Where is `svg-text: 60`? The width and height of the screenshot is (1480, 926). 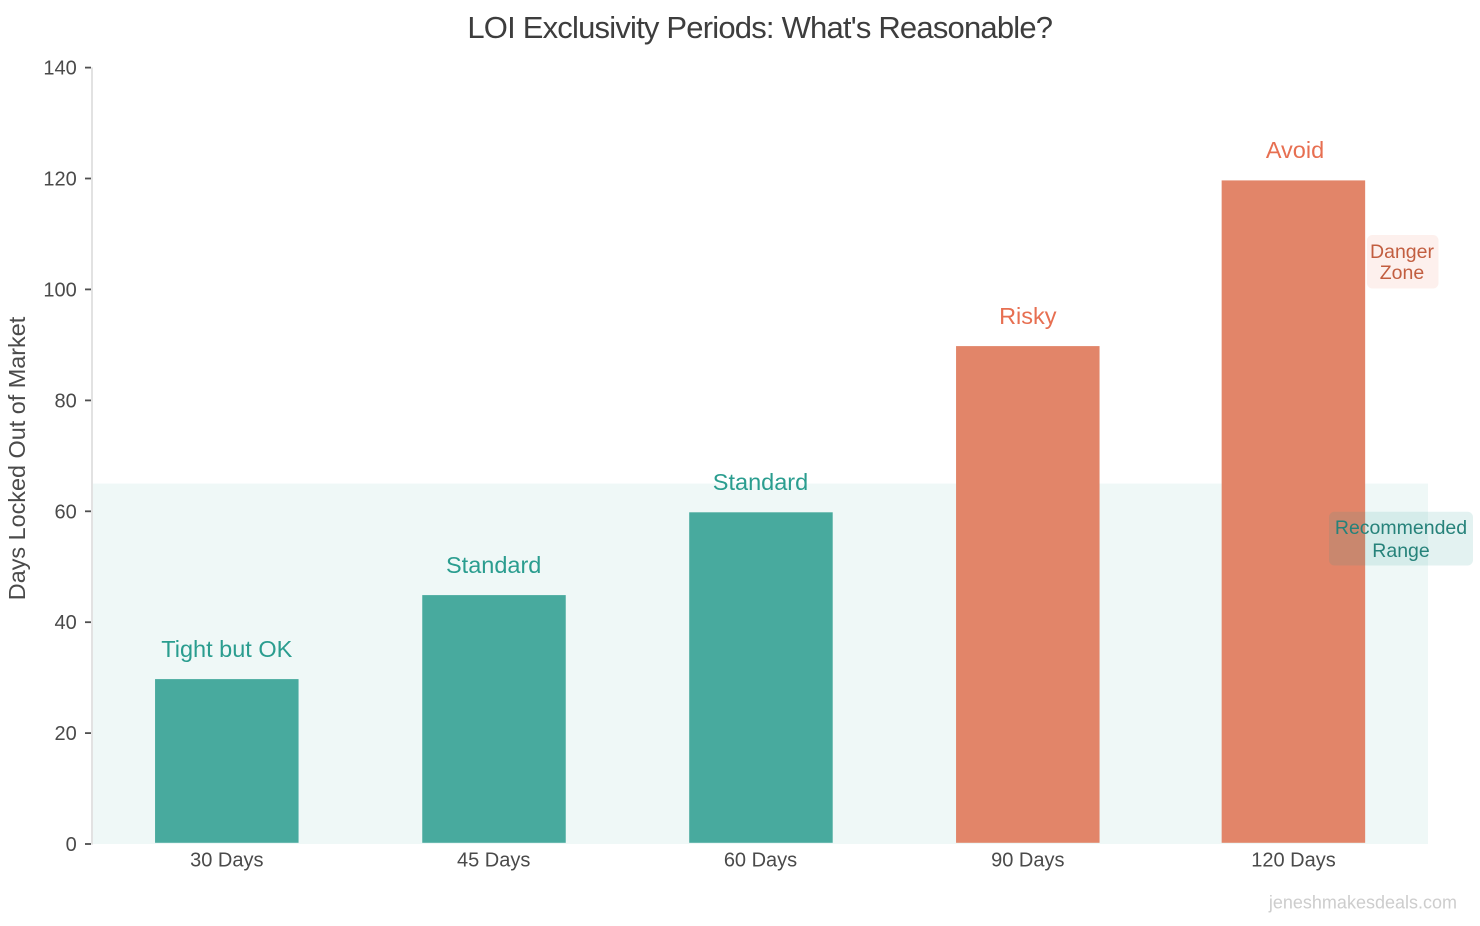 svg-text: 60 is located at coordinates (66, 512).